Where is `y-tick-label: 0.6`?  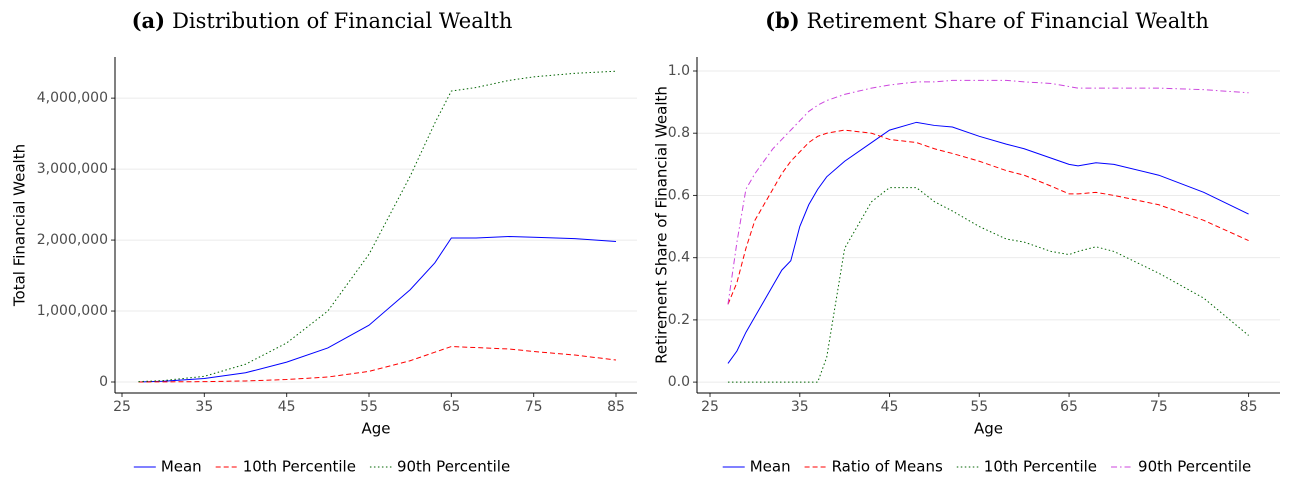 y-tick-label: 0.6 is located at coordinates (679, 195).